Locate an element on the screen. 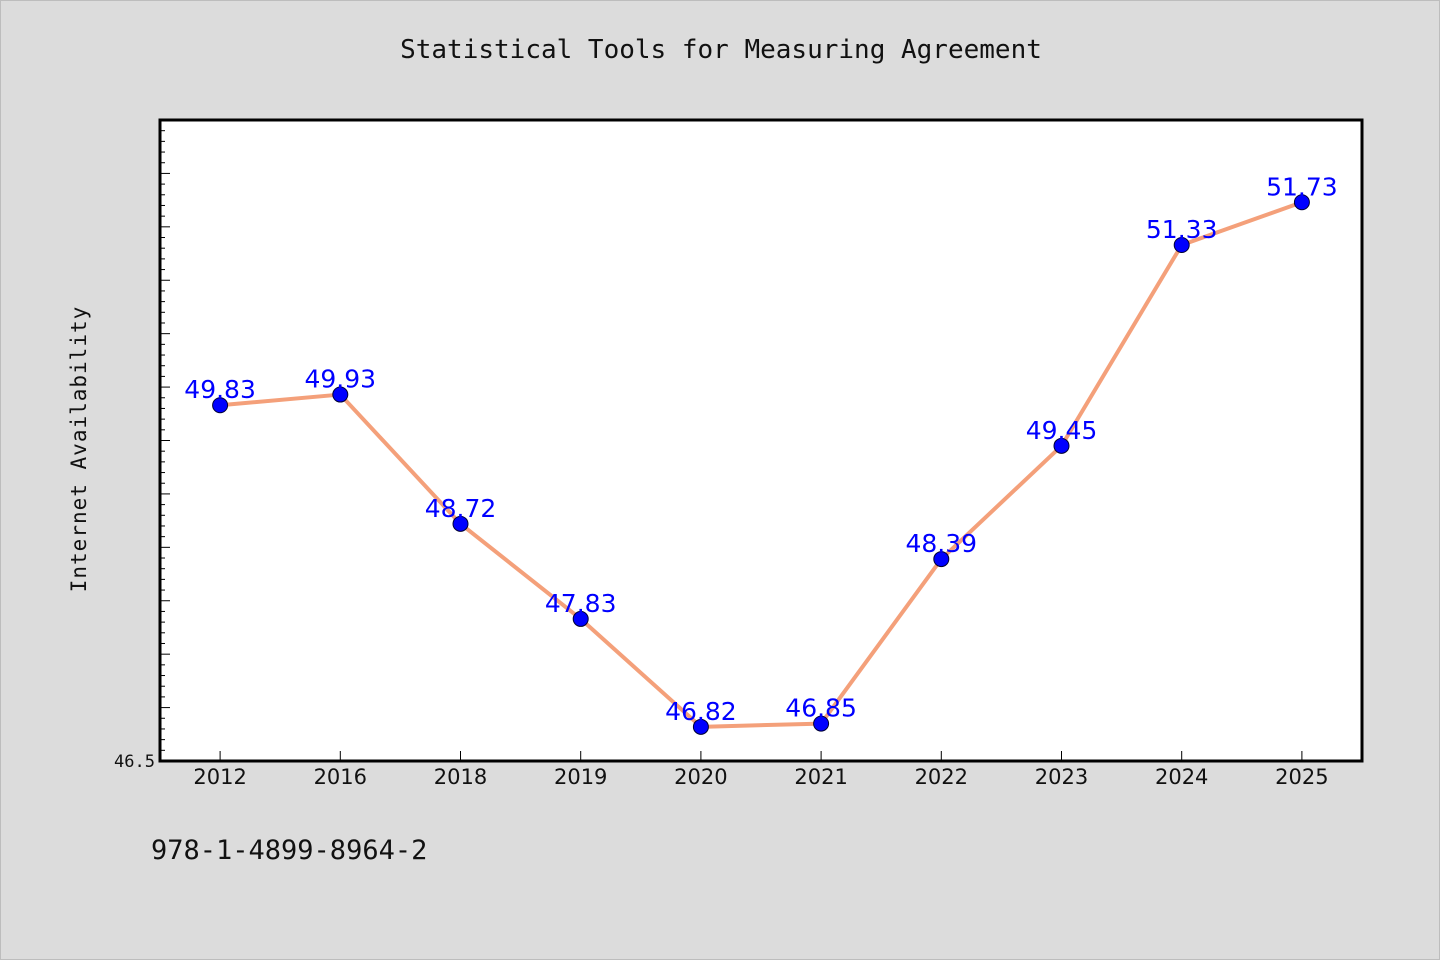 This screenshot has width=1440, height=960. data-label: 48.72 is located at coordinates (461, 508).